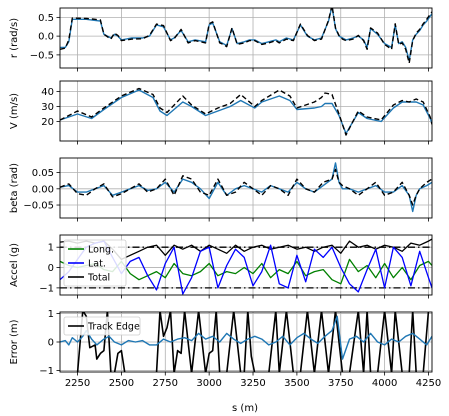  I want to click on x-tick-label: 3000, so click(208, 383).